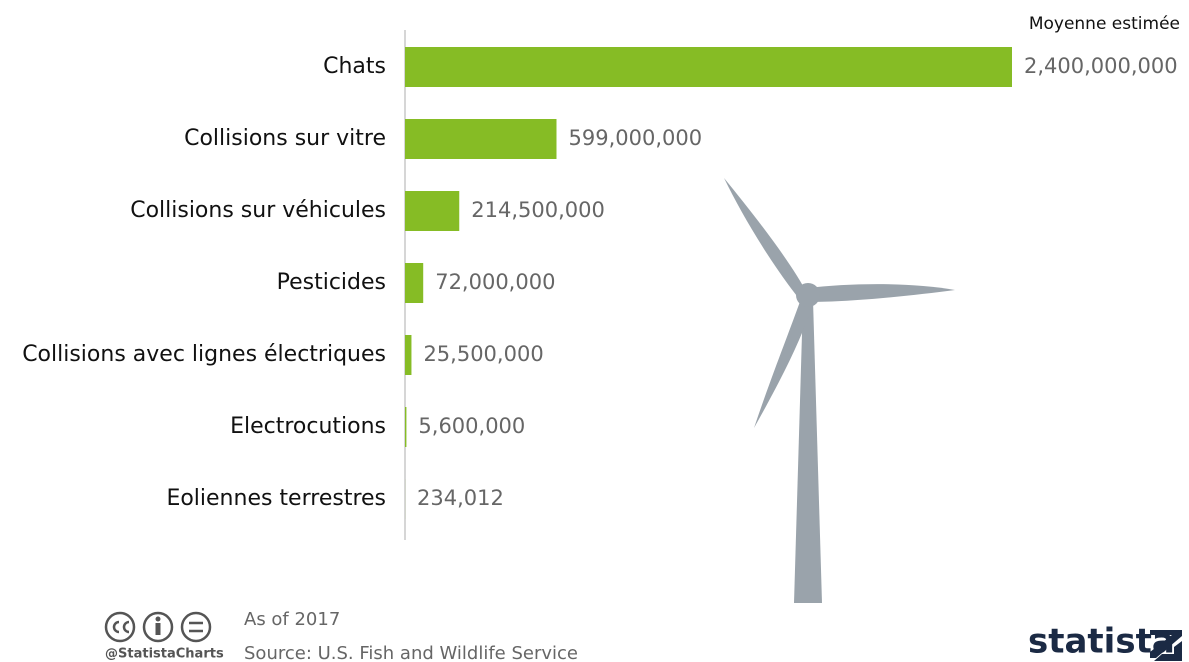 The image size is (1189, 662). I want to click on credit: @StatistaCharts, so click(164, 654).